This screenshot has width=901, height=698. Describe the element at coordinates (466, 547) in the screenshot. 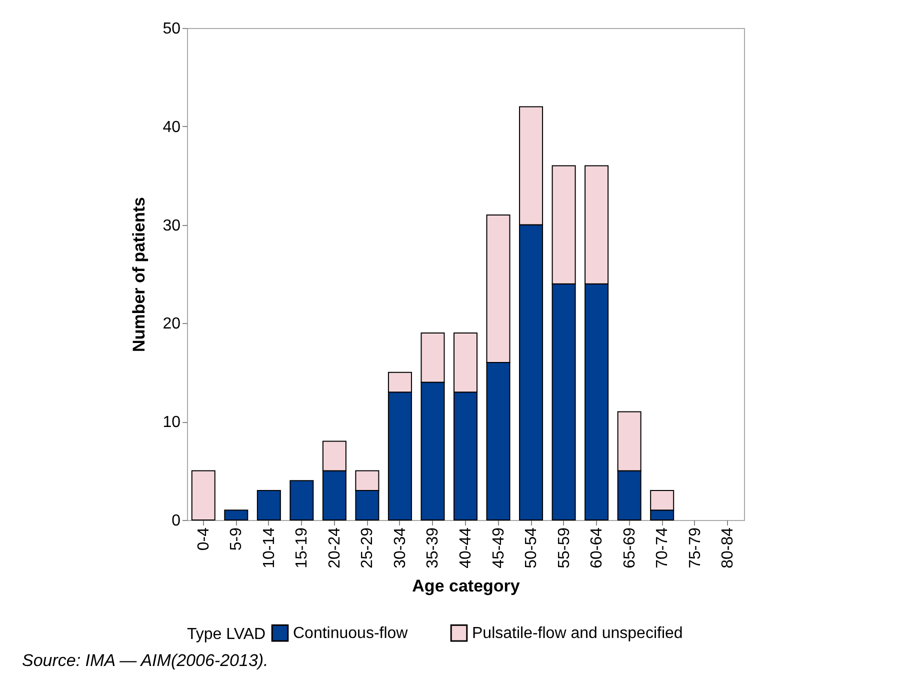

I see `x-tick-label: 40-44` at that location.